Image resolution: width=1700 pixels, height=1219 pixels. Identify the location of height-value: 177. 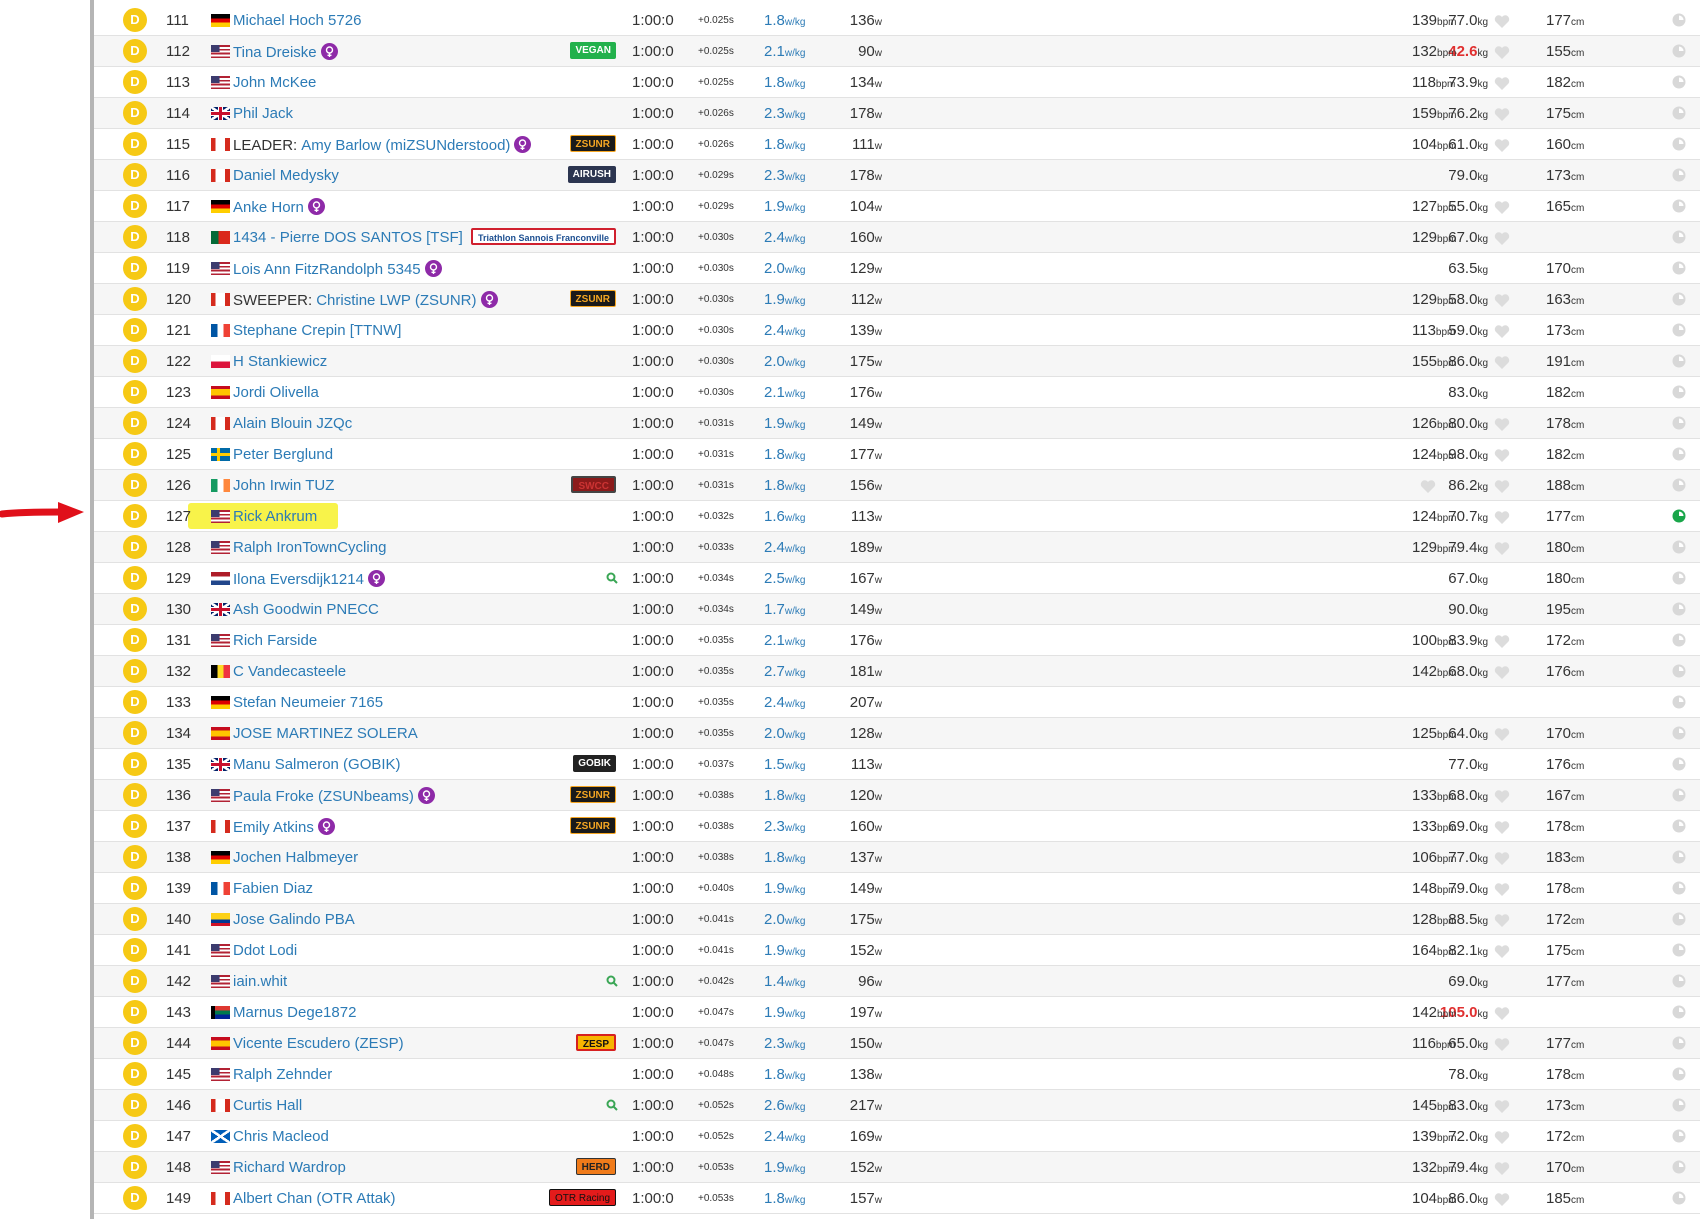
(1559, 516).